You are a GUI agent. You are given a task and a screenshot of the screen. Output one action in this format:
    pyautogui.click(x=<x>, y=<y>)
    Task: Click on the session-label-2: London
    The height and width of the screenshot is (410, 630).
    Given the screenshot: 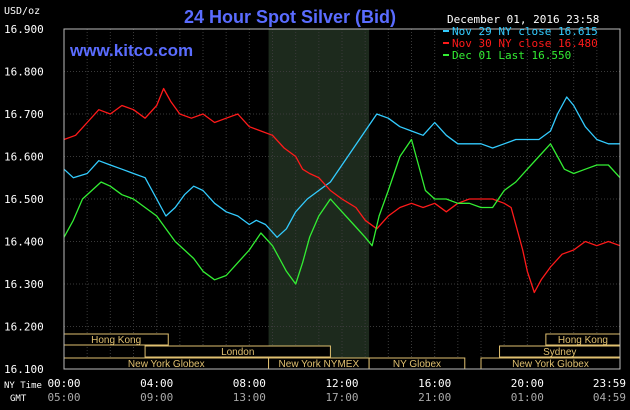 What is the action you would take?
    pyautogui.click(x=237, y=352)
    